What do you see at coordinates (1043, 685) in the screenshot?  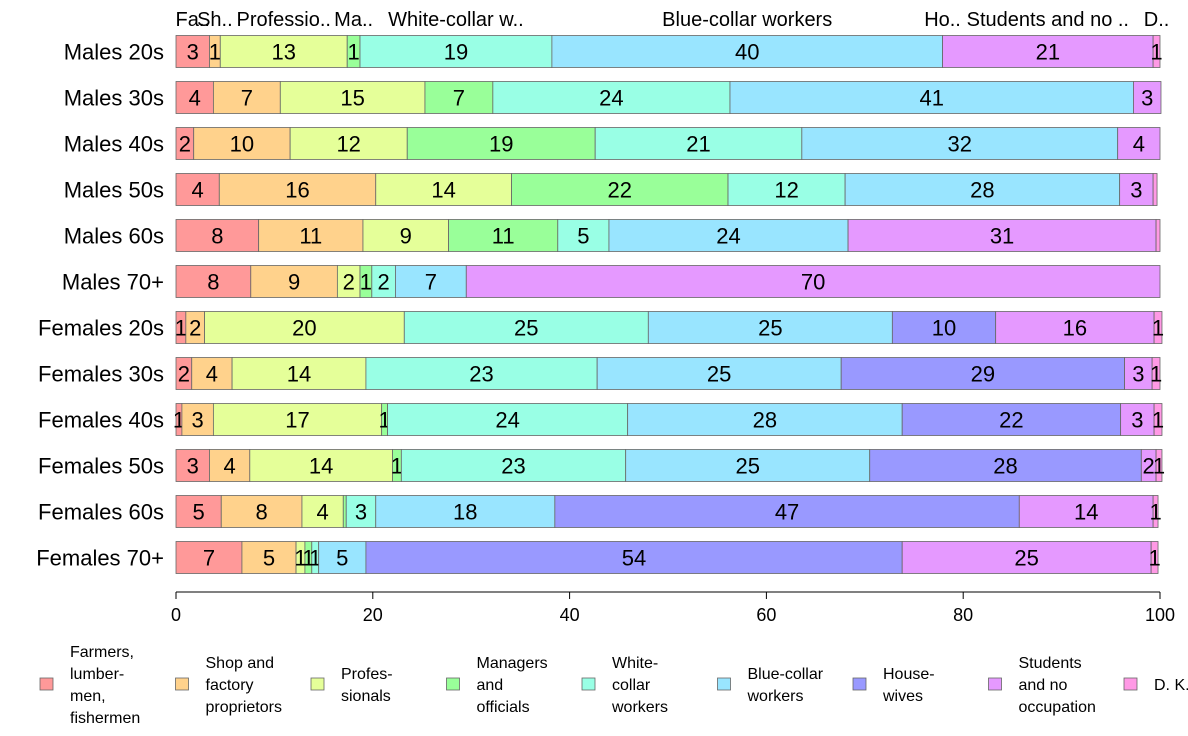 I see `legend-label: and no` at bounding box center [1043, 685].